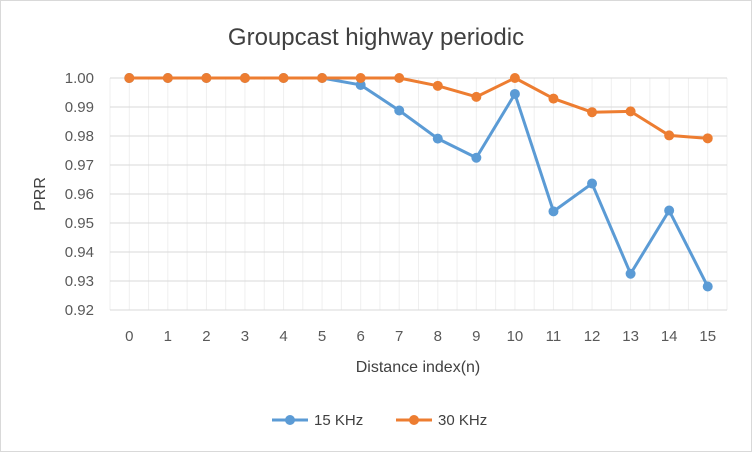 The width and height of the screenshot is (752, 452). What do you see at coordinates (79, 281) in the screenshot?
I see `y-tick-label: 0.93` at bounding box center [79, 281].